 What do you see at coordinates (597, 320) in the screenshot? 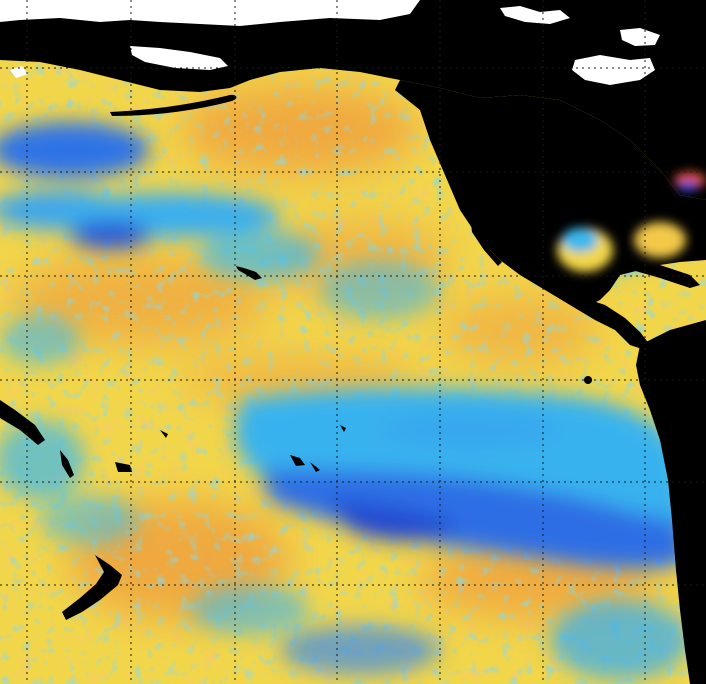
I see `central-america` at bounding box center [597, 320].